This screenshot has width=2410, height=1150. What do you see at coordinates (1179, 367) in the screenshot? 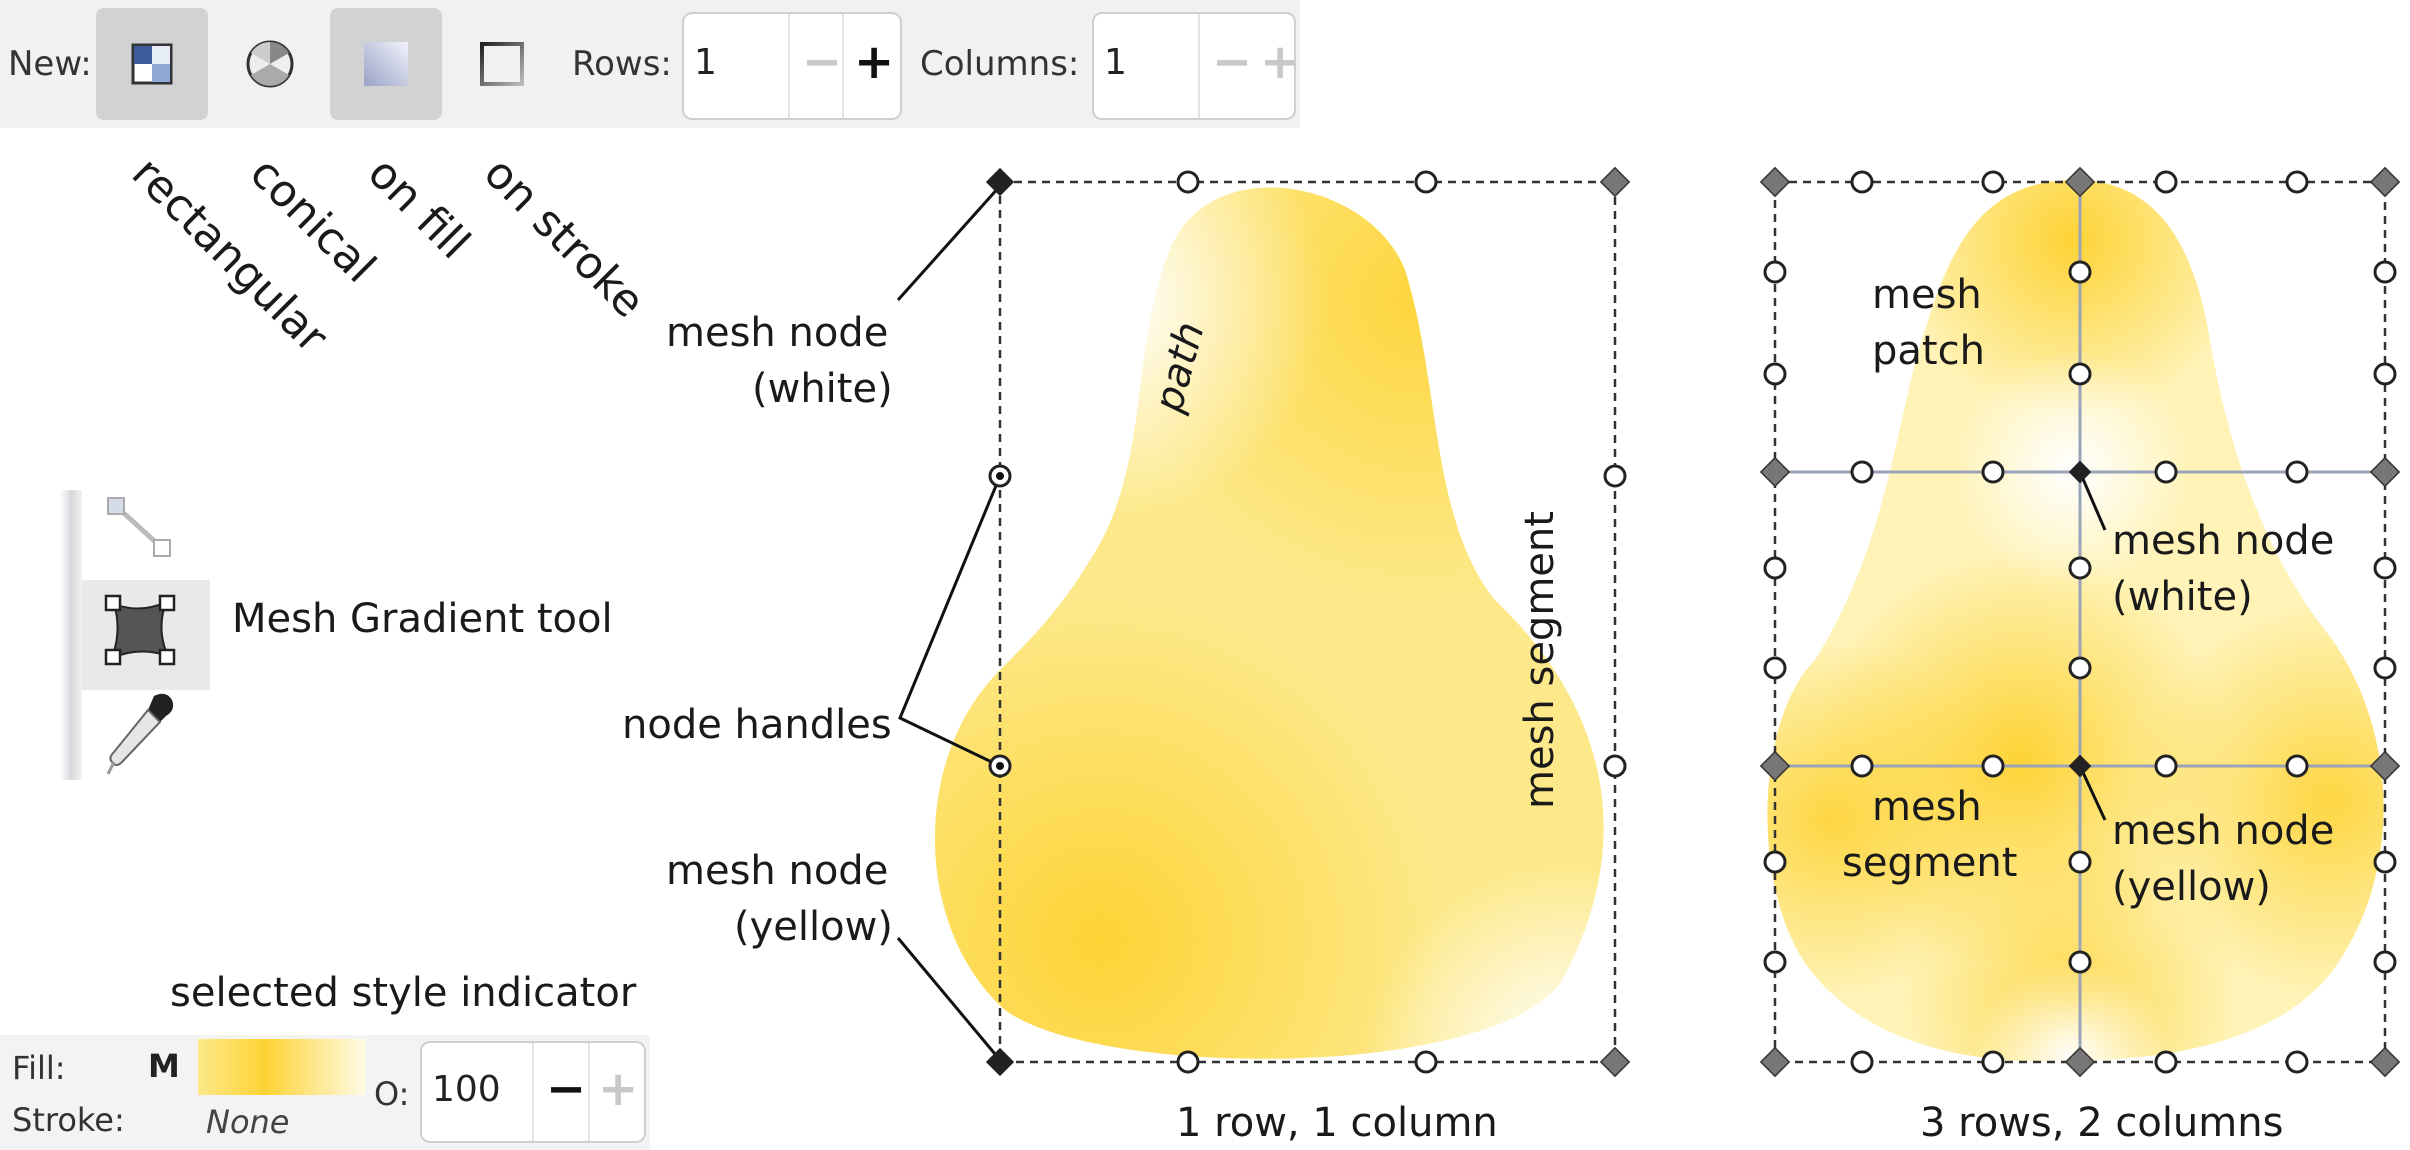
I see `path-label: path` at bounding box center [1179, 367].